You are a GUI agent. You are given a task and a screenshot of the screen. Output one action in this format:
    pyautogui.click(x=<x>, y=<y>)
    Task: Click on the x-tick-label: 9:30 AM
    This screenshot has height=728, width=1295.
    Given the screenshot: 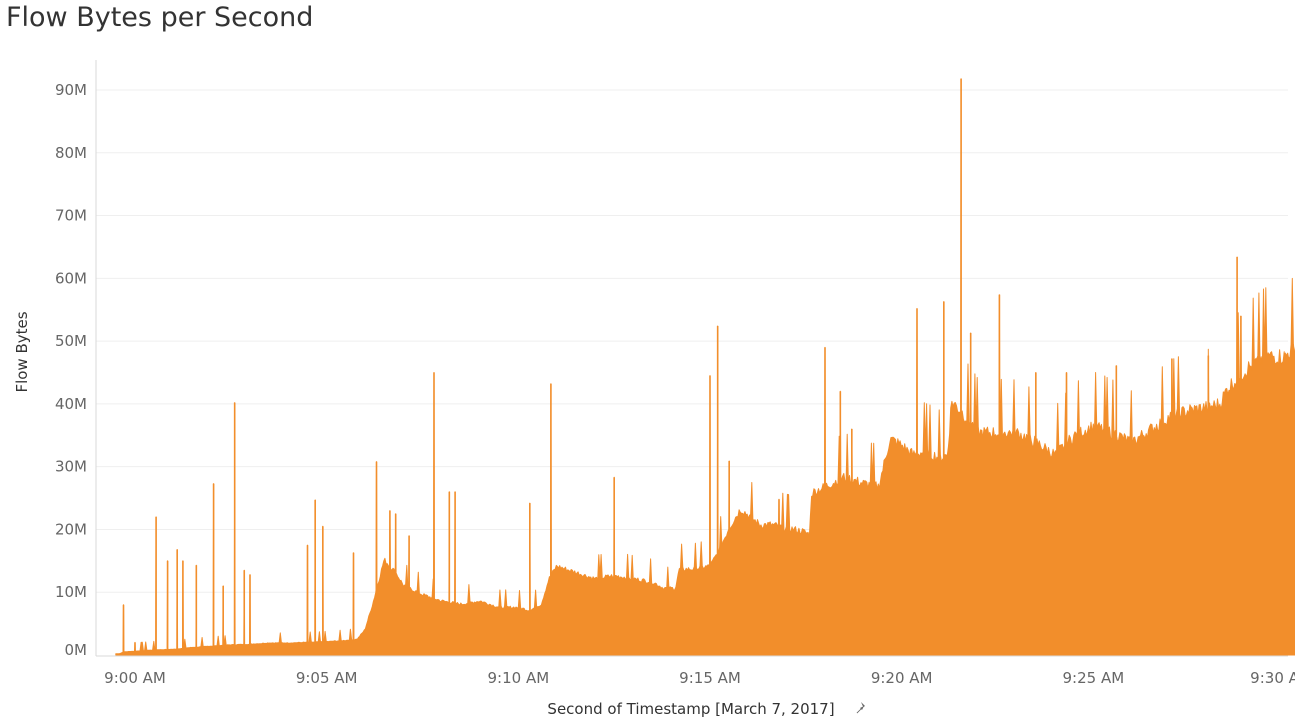 What is the action you would take?
    pyautogui.click(x=1272, y=678)
    